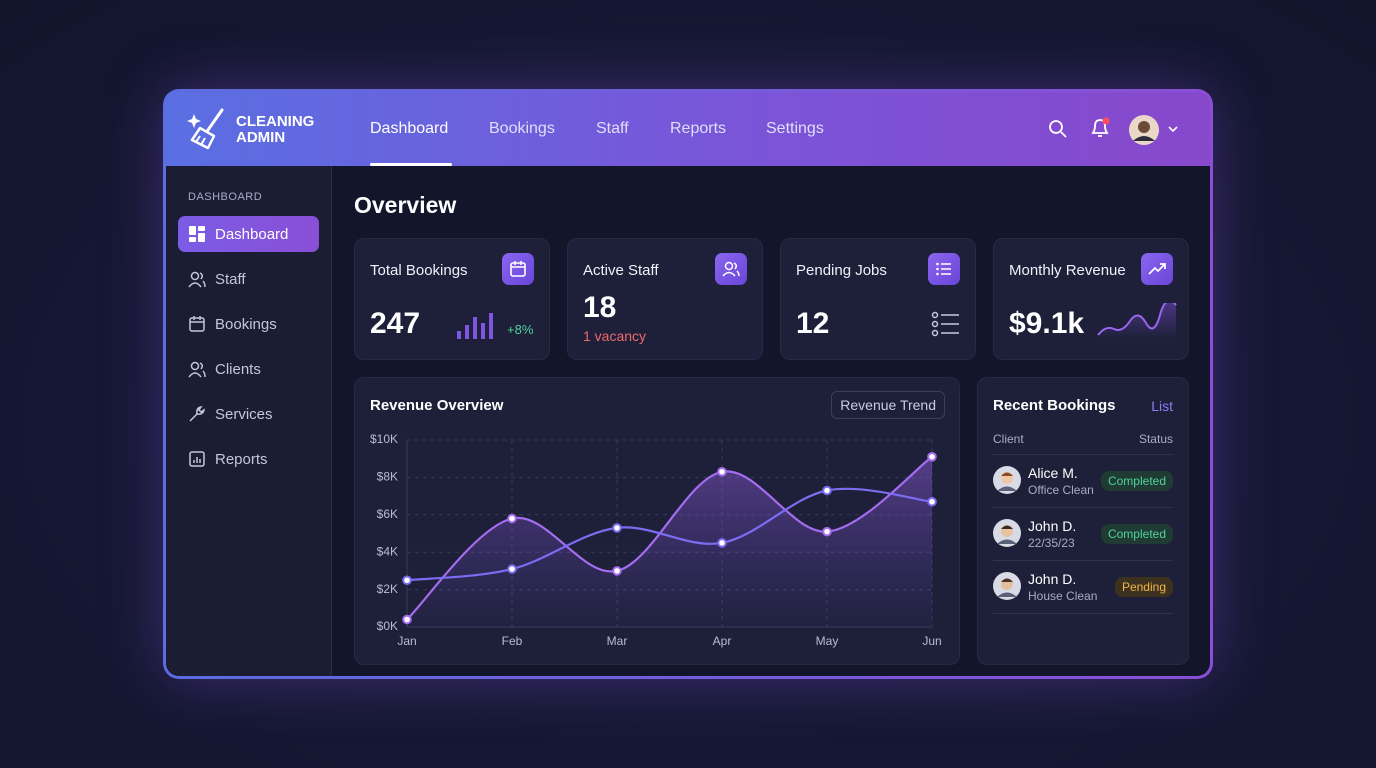 The height and width of the screenshot is (768, 1376). What do you see at coordinates (827, 641) in the screenshot?
I see `x-tick-label: May` at bounding box center [827, 641].